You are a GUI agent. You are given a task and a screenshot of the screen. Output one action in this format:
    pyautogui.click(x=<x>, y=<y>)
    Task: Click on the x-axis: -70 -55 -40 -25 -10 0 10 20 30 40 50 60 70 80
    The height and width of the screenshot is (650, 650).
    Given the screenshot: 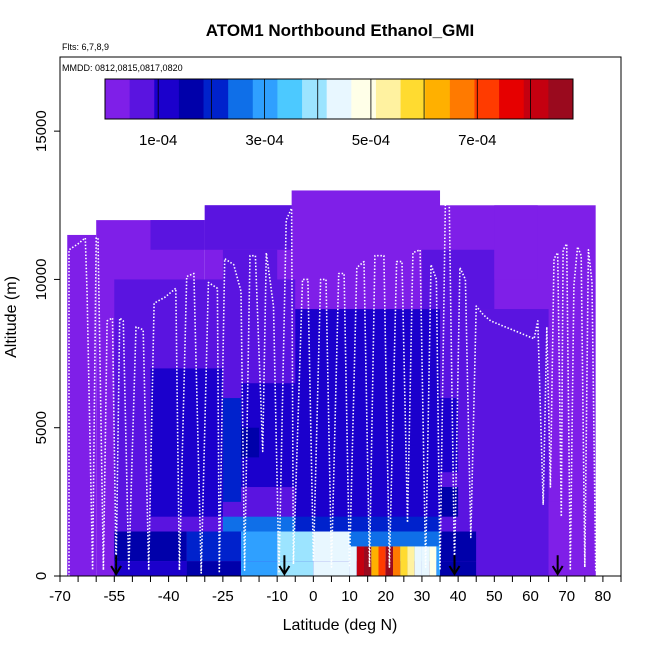 What is the action you would take?
    pyautogui.click(x=335, y=590)
    